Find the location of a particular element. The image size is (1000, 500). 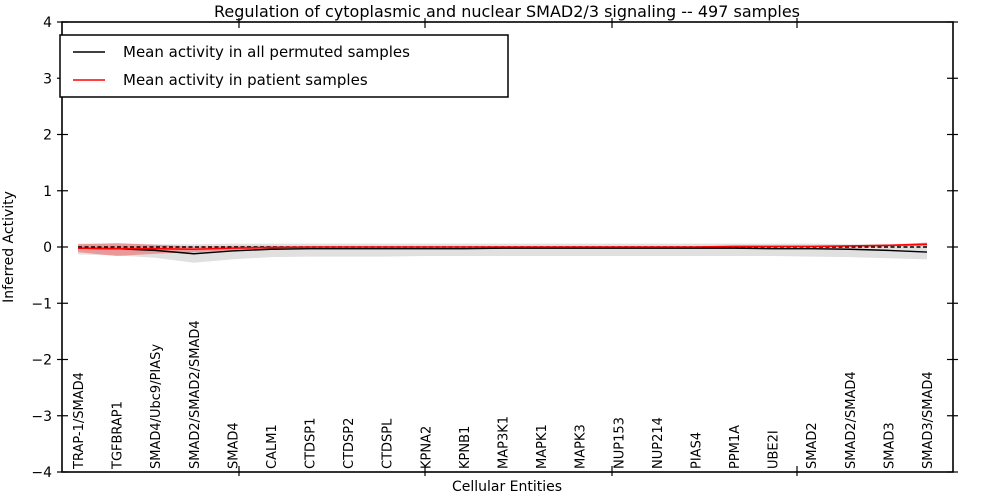

x-tick-label: SMAD2/SMAD2/SMAD4 is located at coordinates (195, 394).